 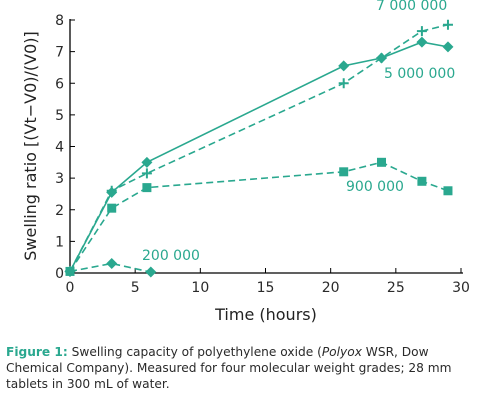 I want to click on x-tick-label: 20, so click(x=331, y=288).